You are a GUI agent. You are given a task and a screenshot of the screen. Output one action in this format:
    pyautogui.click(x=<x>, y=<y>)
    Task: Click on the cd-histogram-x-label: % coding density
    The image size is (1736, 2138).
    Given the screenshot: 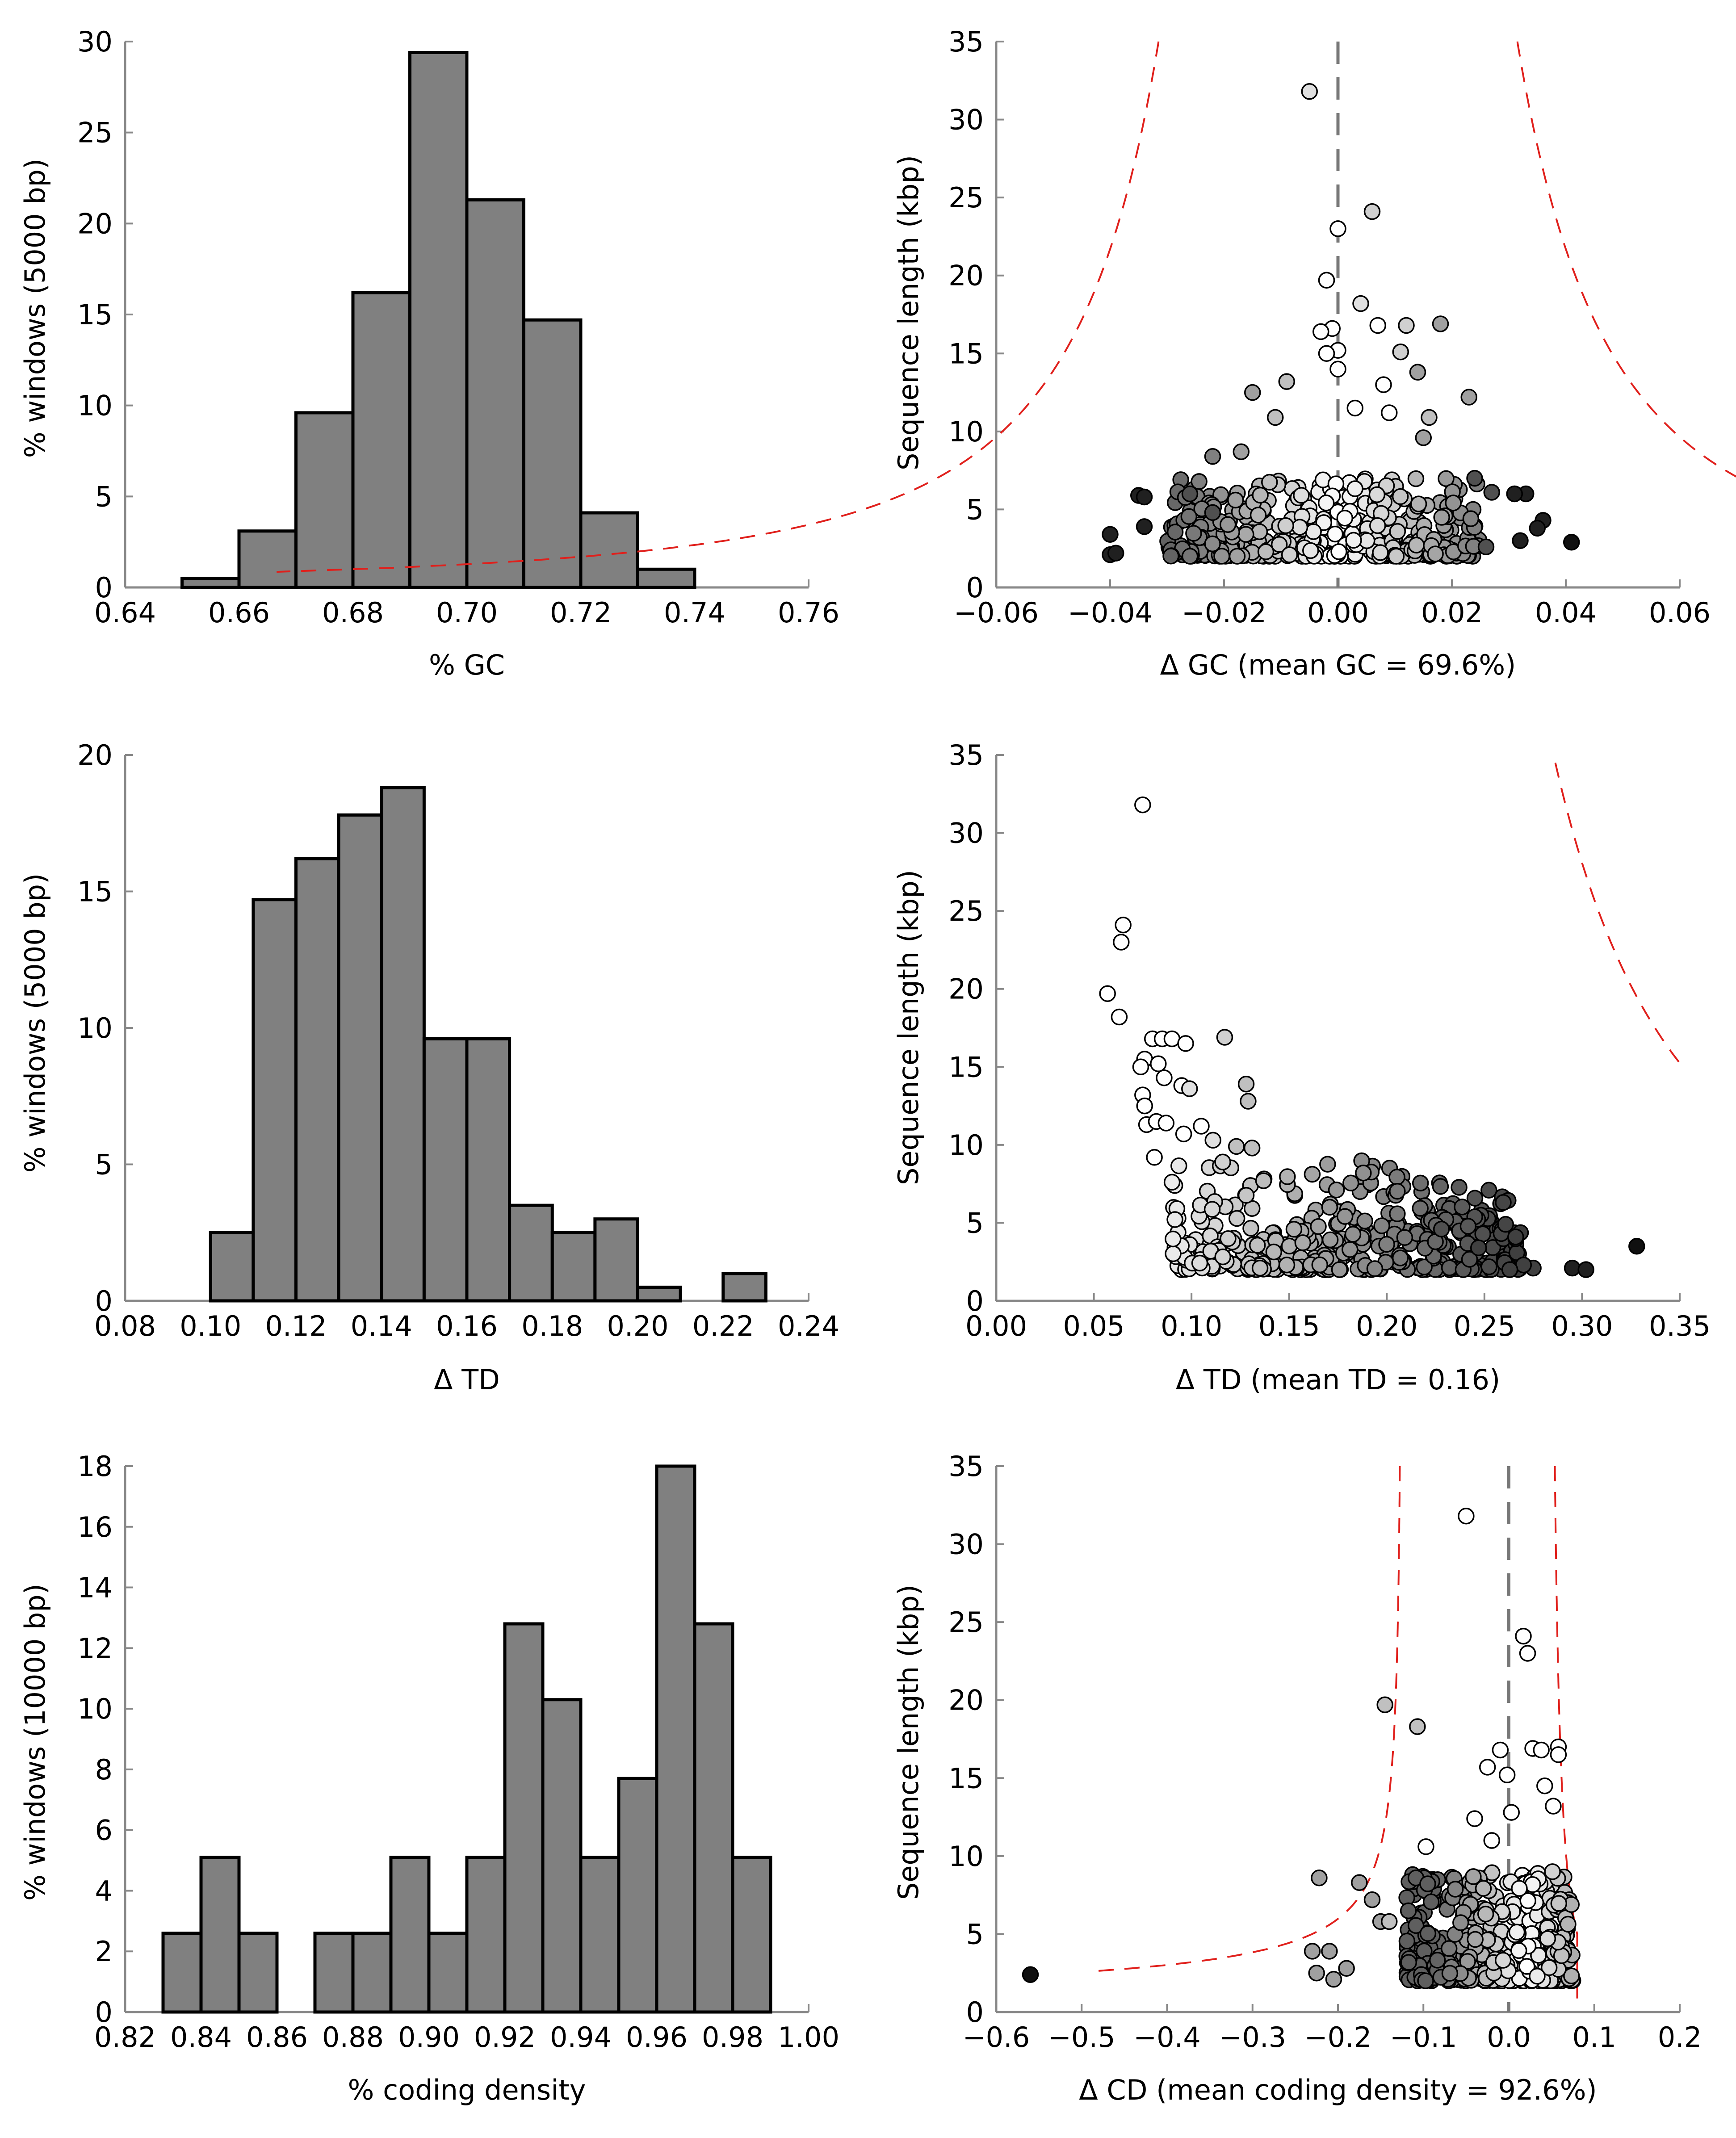 What is the action you would take?
    pyautogui.click(x=467, y=2090)
    